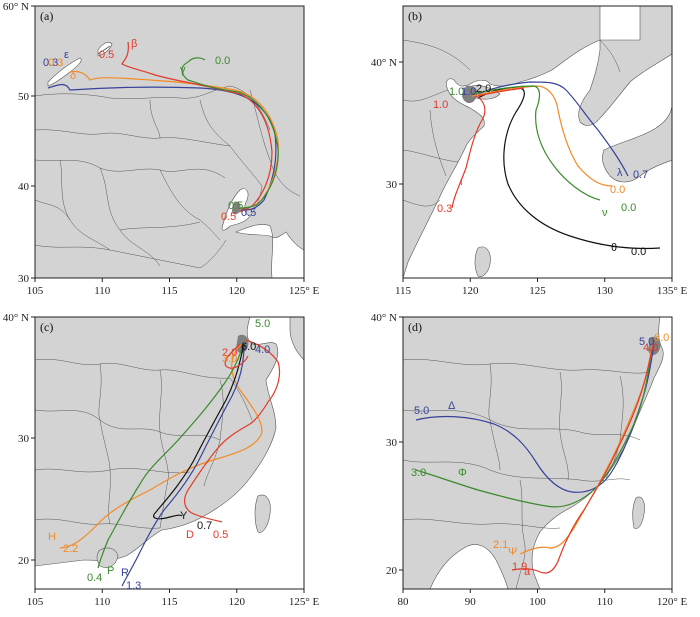  Describe the element at coordinates (415, 327) in the screenshot. I see `panel-label-d: (d)` at that location.